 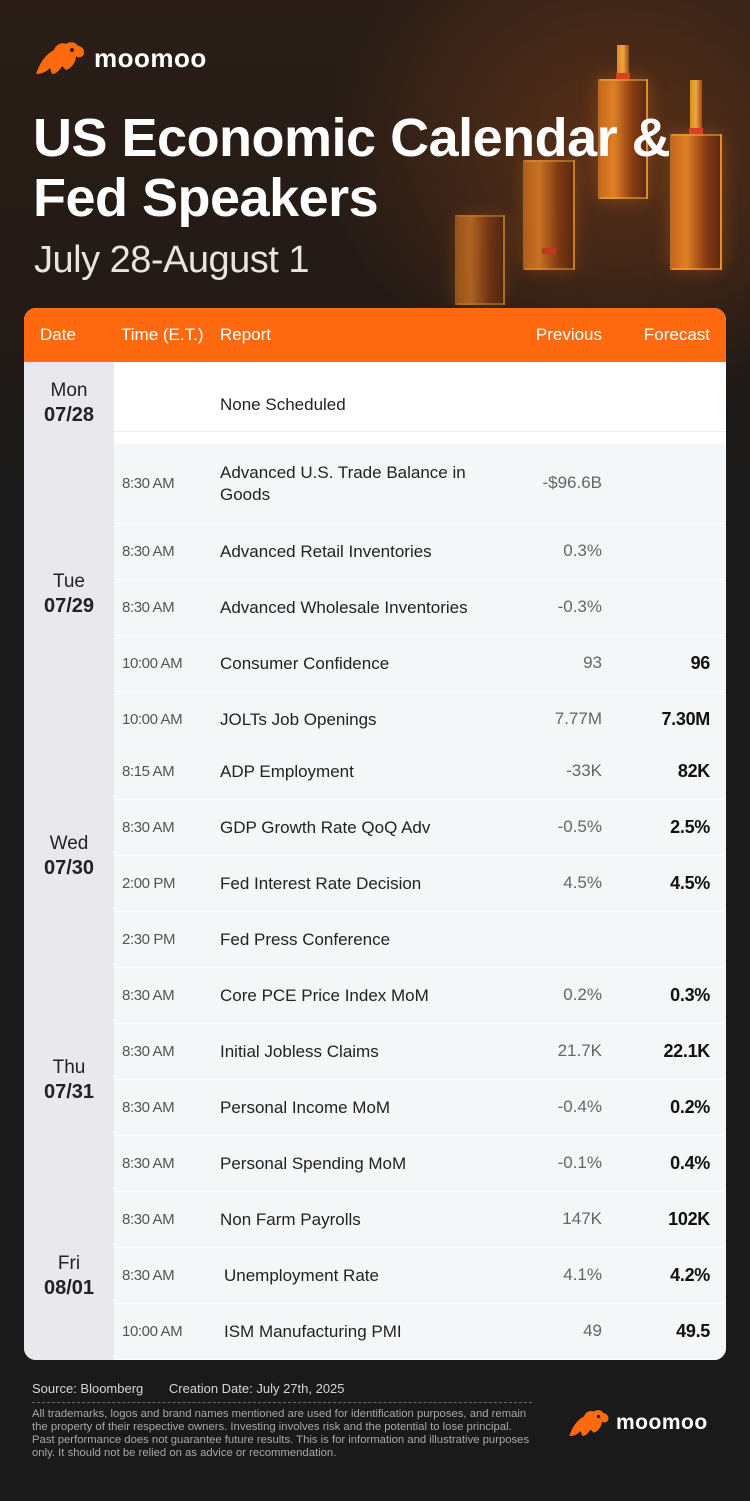 What do you see at coordinates (582, 994) in the screenshot?
I see `row-previous: 0.2%` at bounding box center [582, 994].